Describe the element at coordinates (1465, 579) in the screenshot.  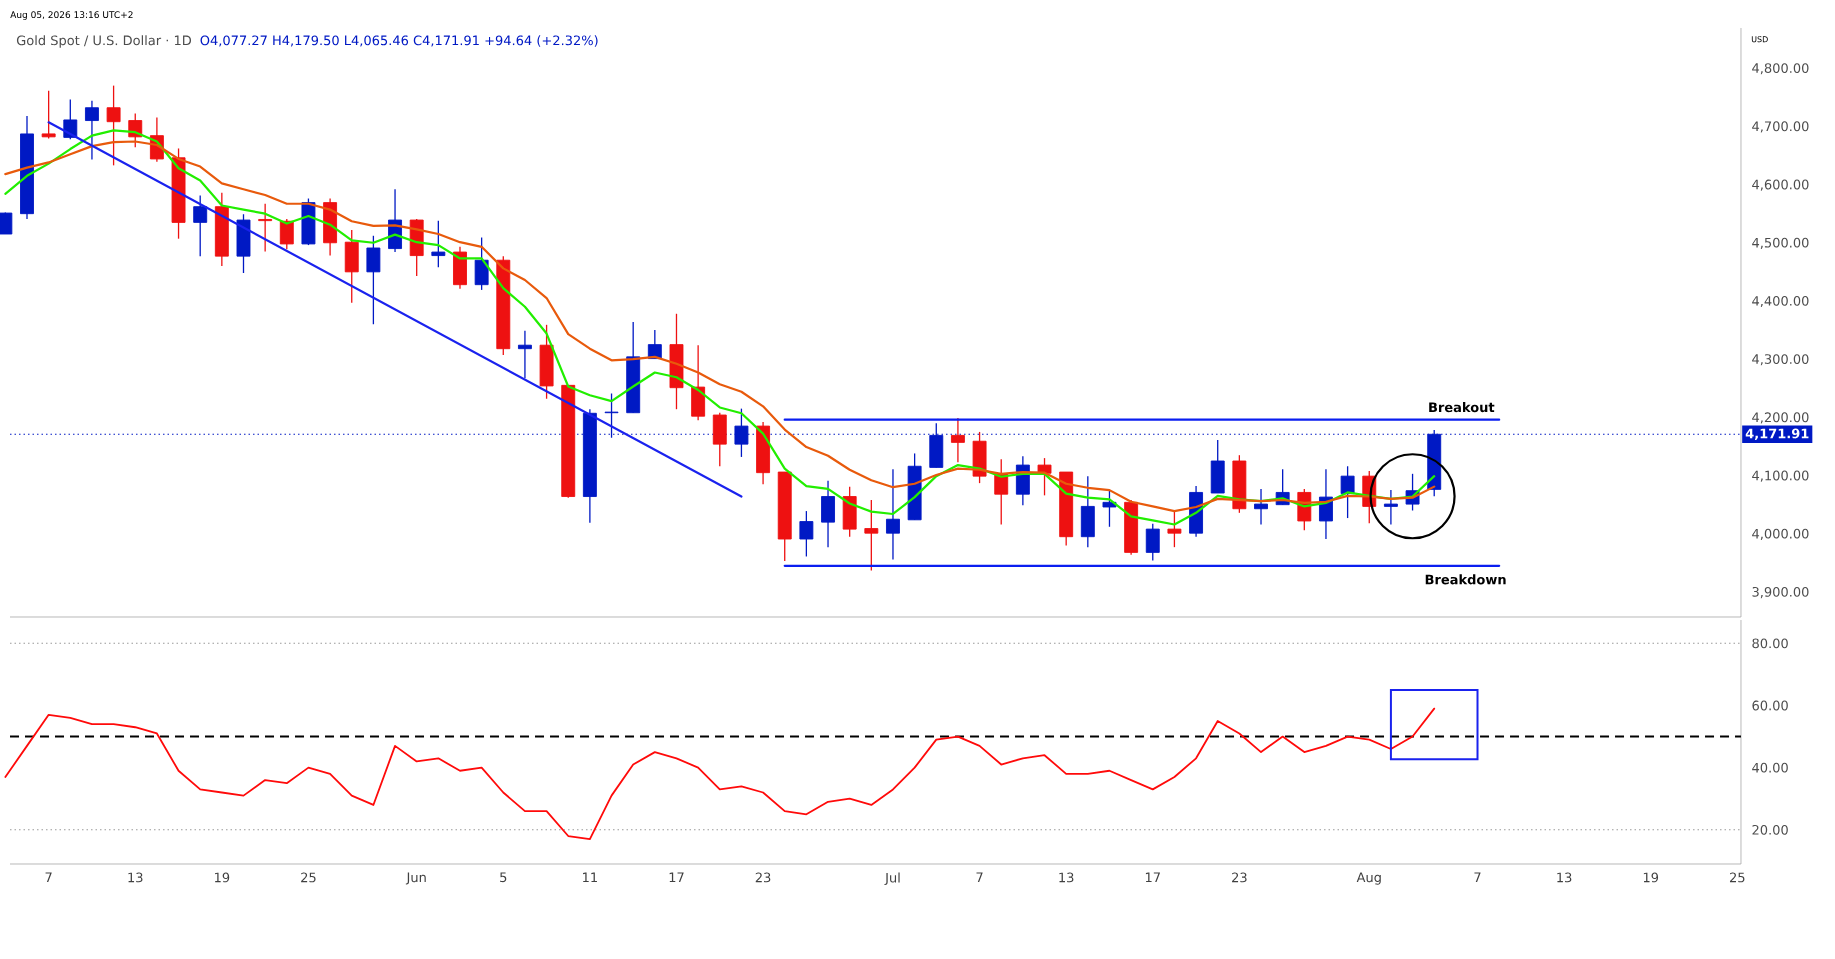
I see `series-label: Breakdown` at that location.